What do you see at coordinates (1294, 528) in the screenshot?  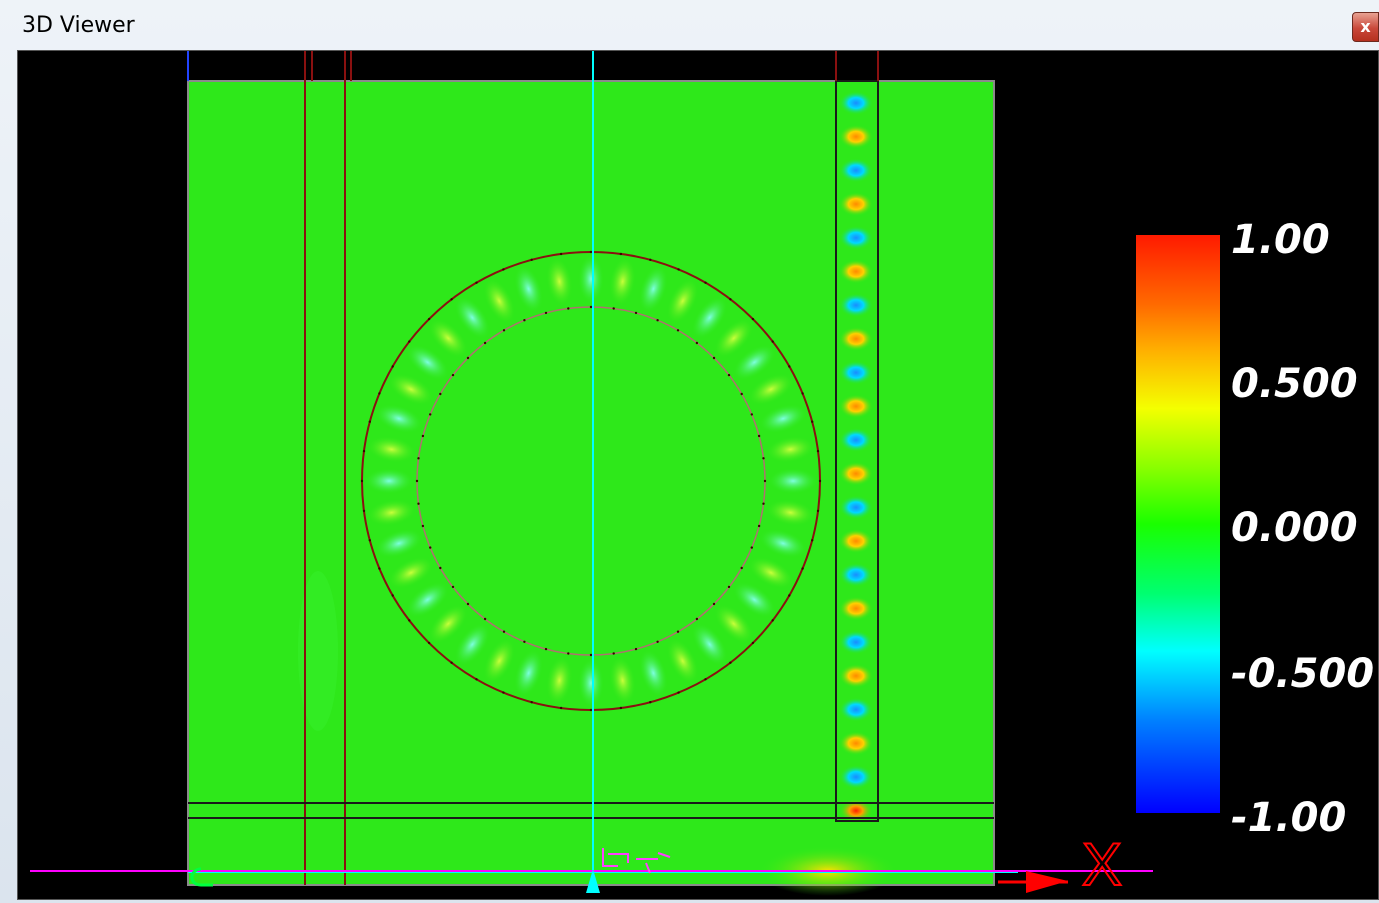 I see `colorbar-label-zero: 0.000` at bounding box center [1294, 528].